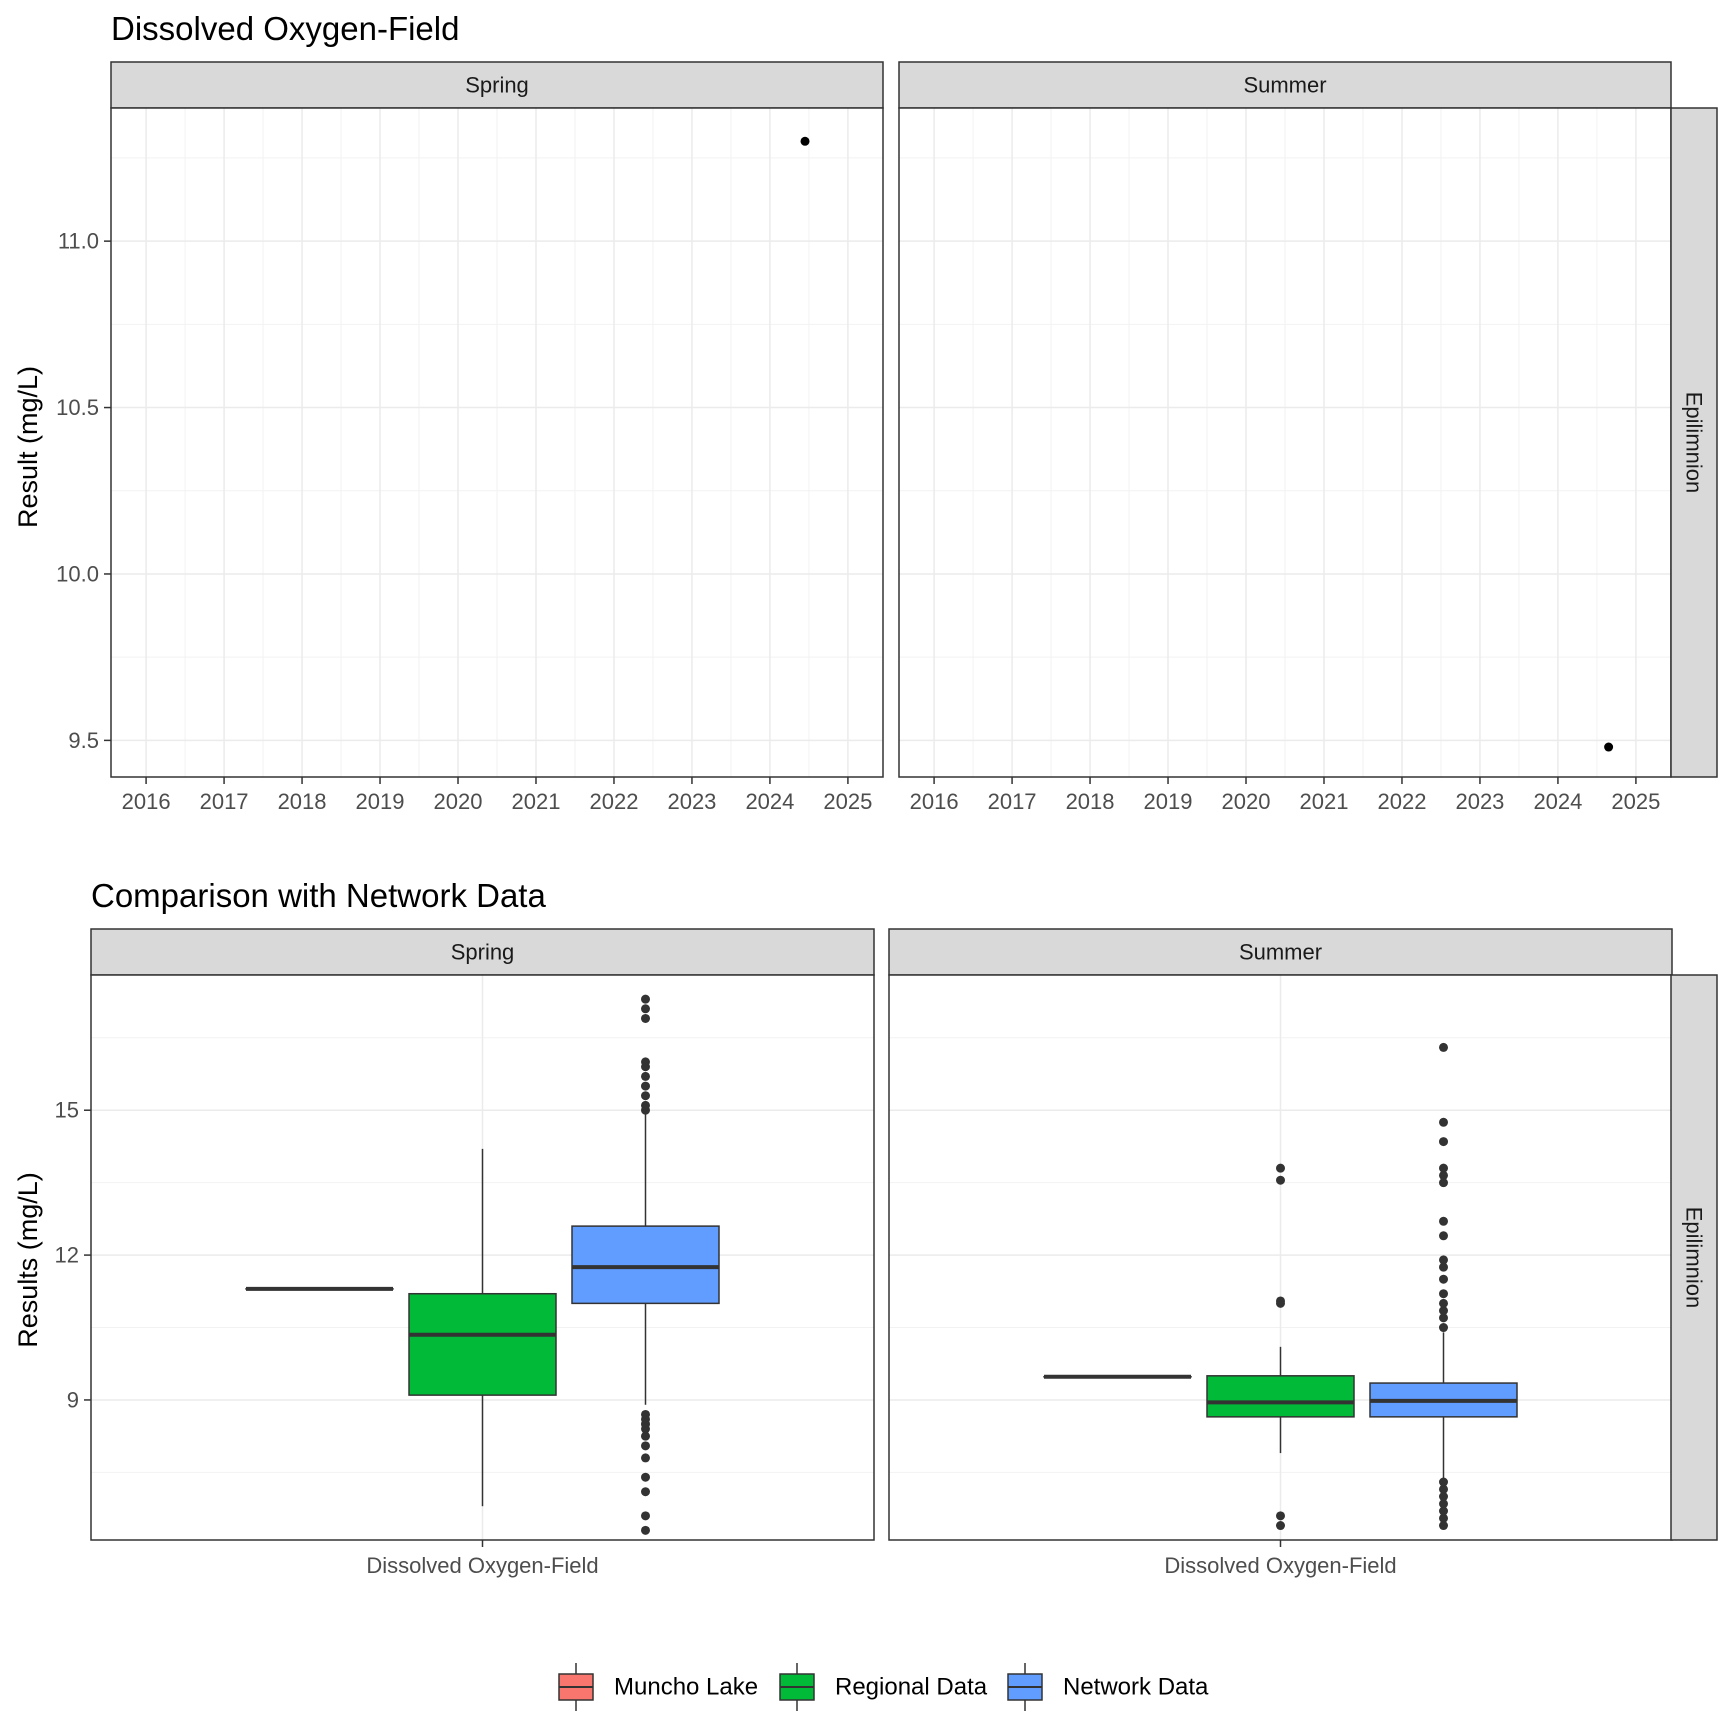 The image size is (1728, 1728). Describe the element at coordinates (77, 407) in the screenshot. I see `y-tick-label: 10.5` at that location.